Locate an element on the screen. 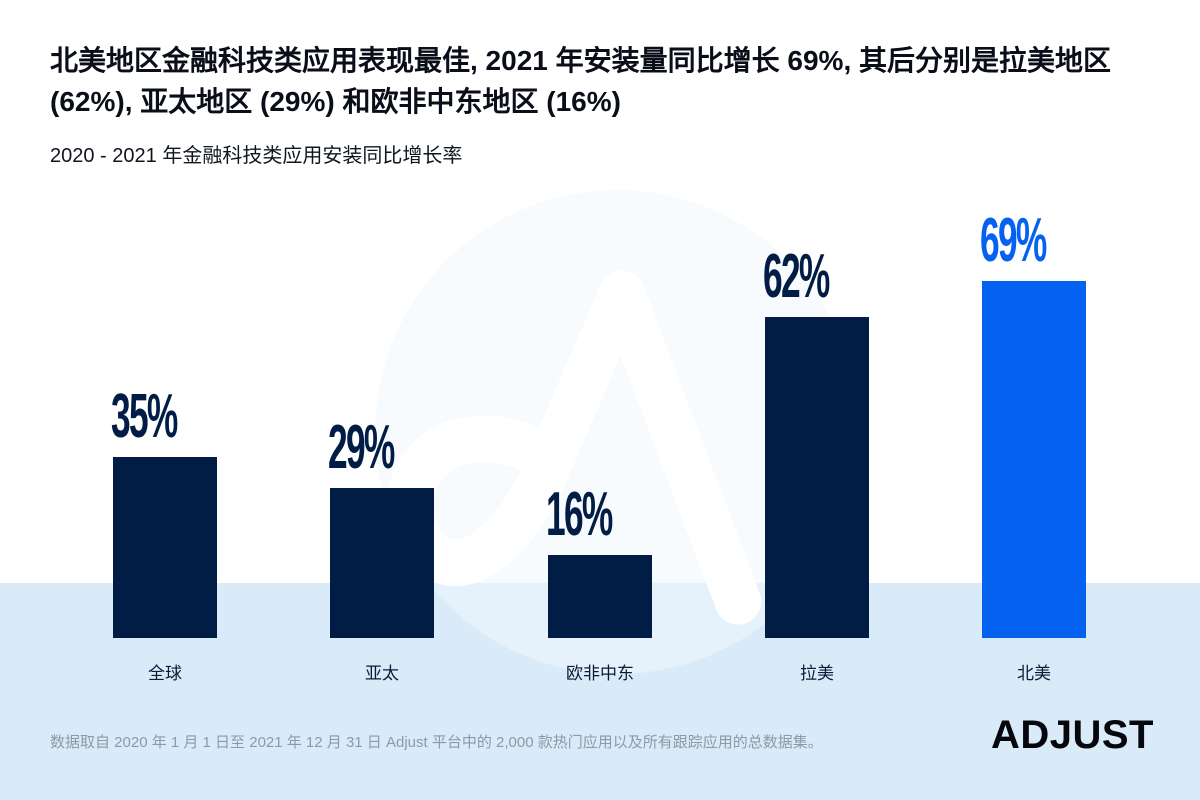 The width and height of the screenshot is (1200, 800). bar-group-2: 29% 亚太 is located at coordinates (381, 547).